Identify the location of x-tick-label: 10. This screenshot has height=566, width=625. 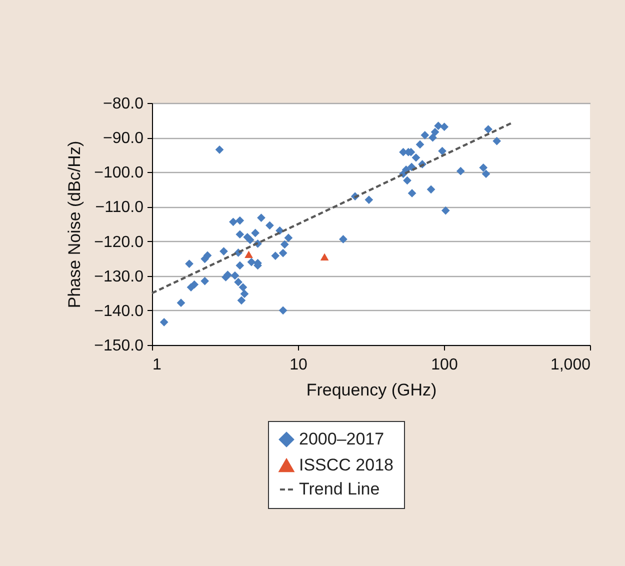
(299, 365).